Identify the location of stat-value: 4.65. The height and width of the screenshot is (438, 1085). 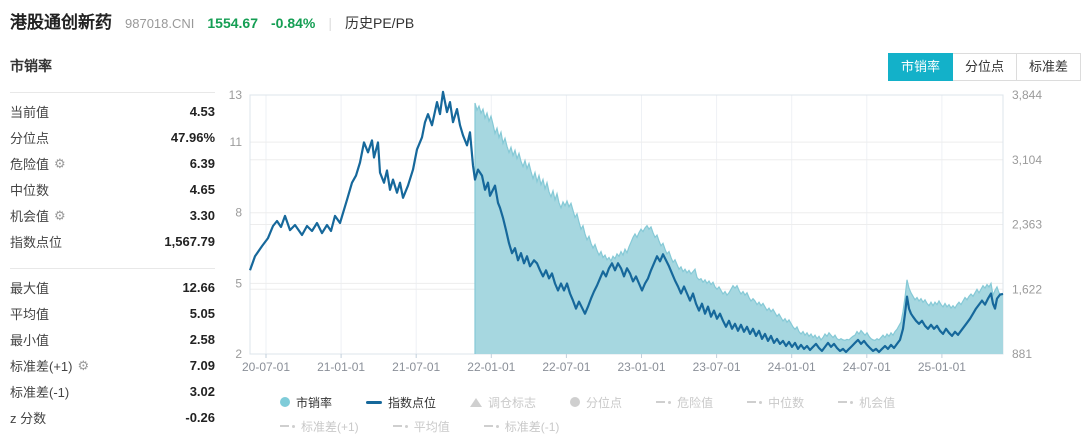
(202, 189).